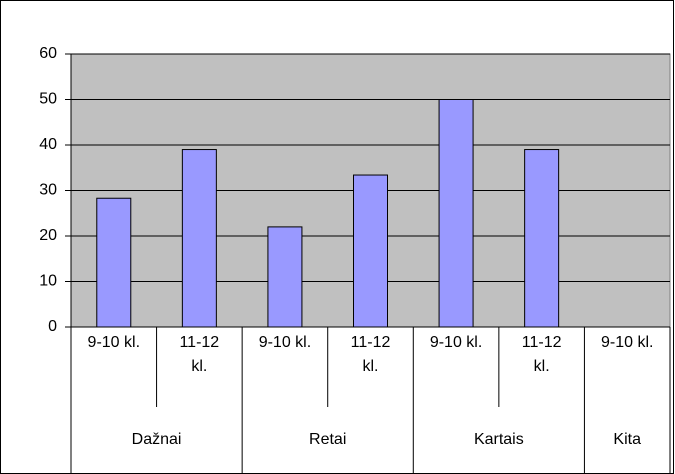 Image resolution: width=675 pixels, height=474 pixels. I want to click on y-tick-label: 30, so click(48, 190).